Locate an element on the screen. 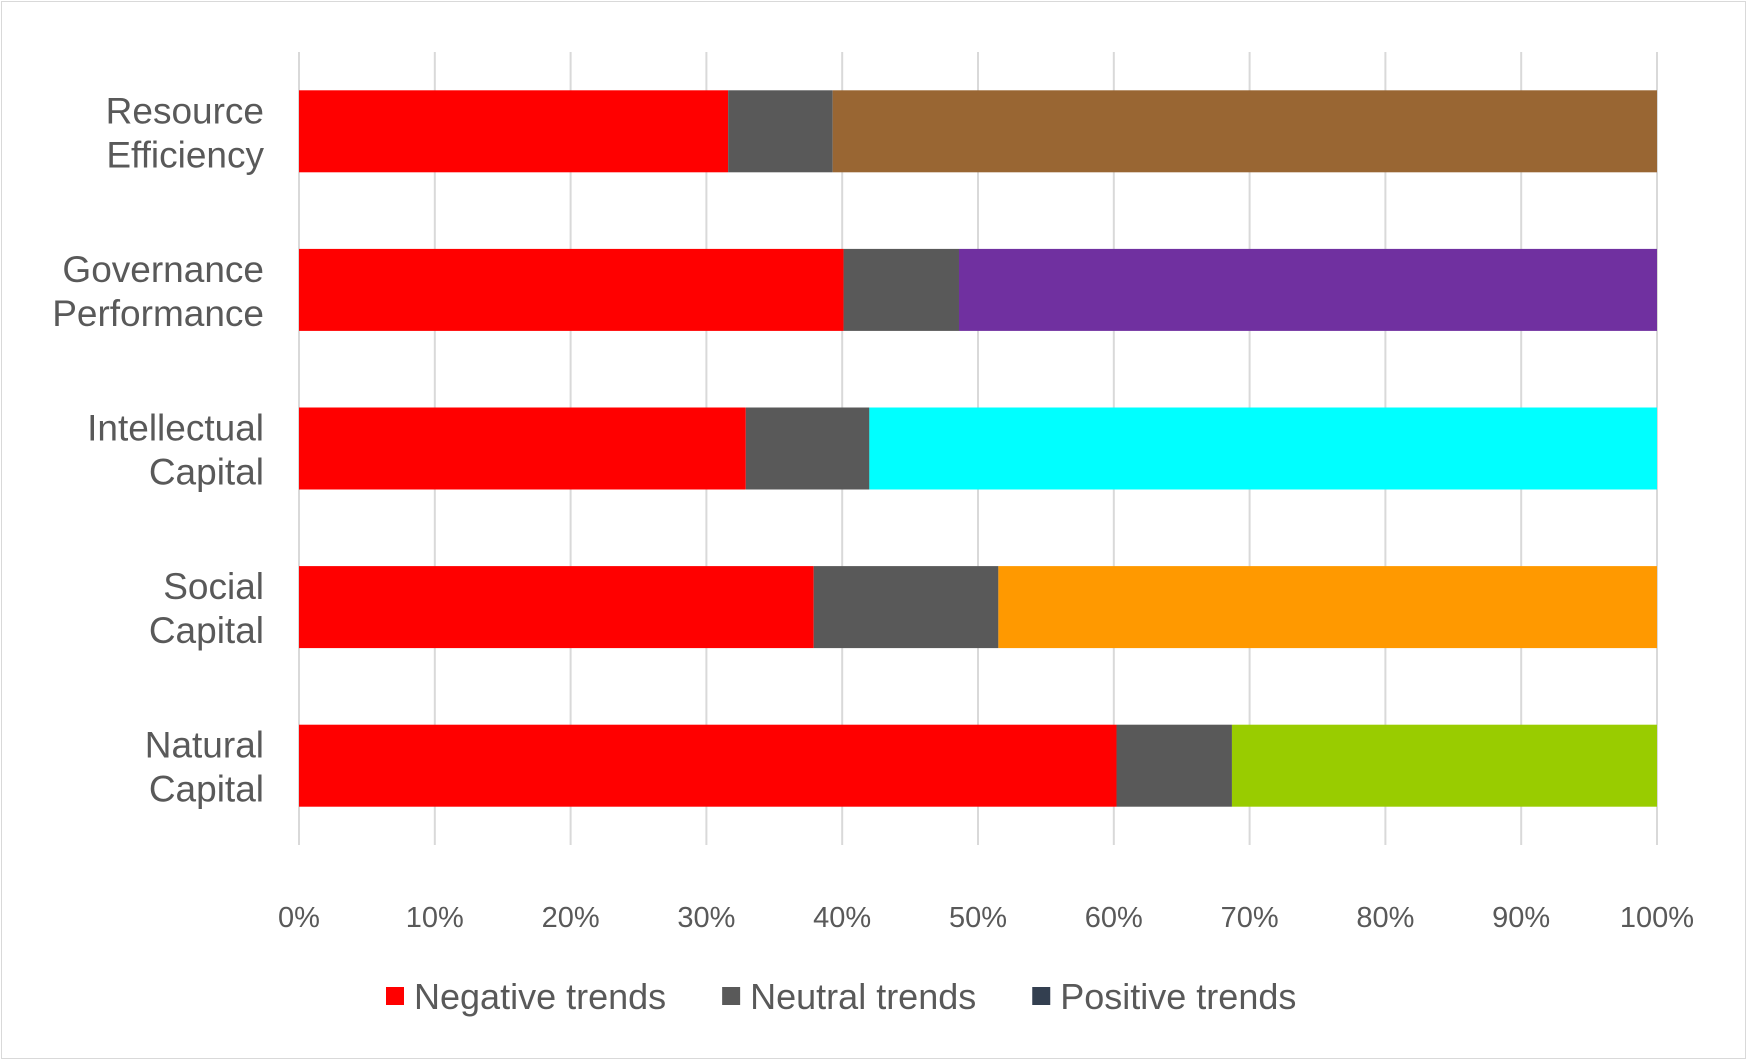 Image resolution: width=1749 pixels, height=1062 pixels. category-label: Intellectual is located at coordinates (175, 428).